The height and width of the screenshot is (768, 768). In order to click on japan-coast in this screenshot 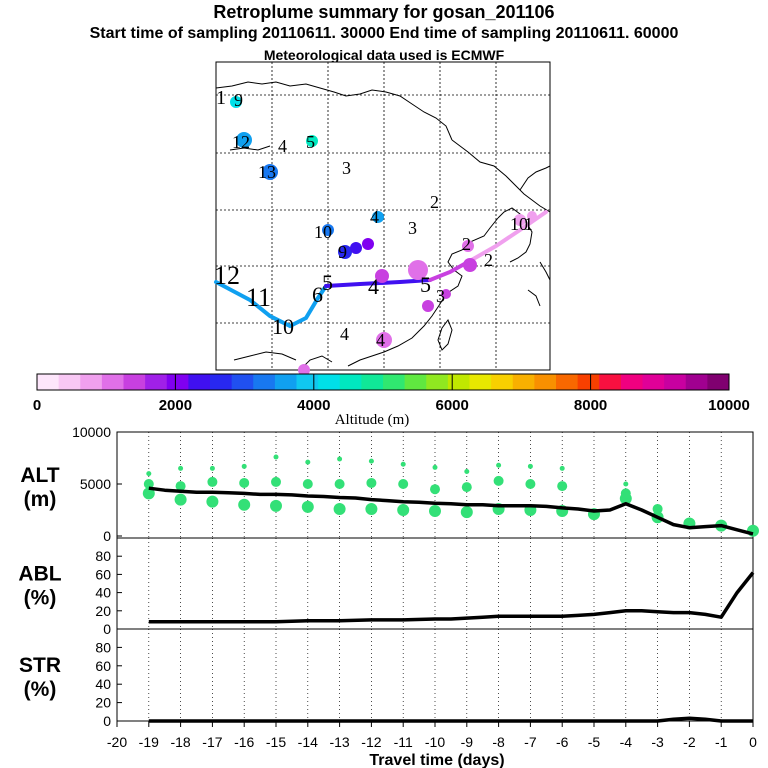, I will do `click(534, 298)`.